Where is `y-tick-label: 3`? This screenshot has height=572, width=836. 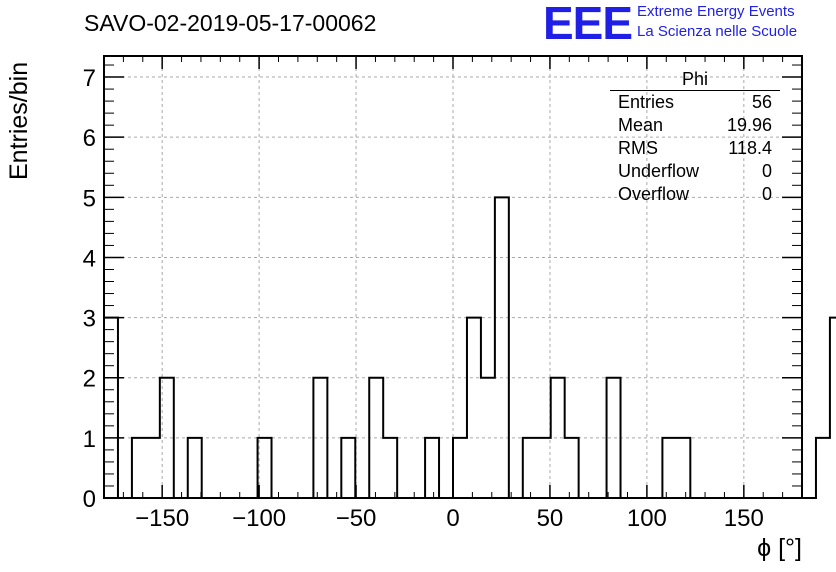 y-tick-label: 3 is located at coordinates (89, 319).